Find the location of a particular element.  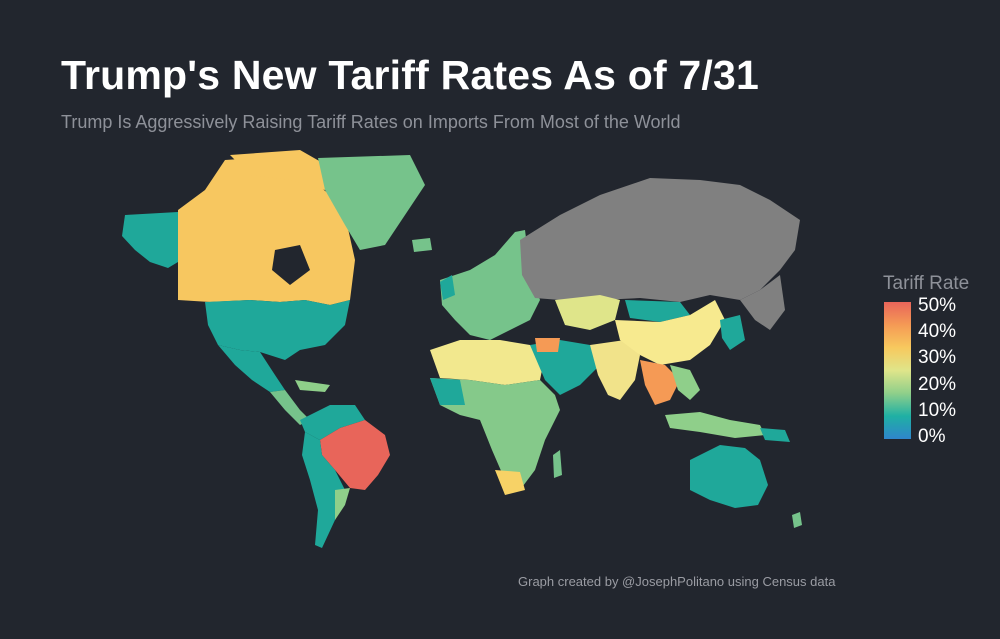

legend-tick-10: 10% is located at coordinates (937, 410).